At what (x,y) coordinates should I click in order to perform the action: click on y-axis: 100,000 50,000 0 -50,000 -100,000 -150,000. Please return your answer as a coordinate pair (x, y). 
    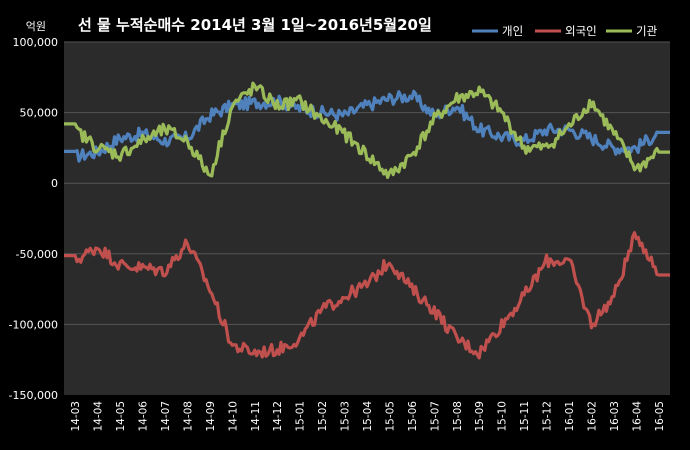
    Looking at the image, I should click on (33, 219).